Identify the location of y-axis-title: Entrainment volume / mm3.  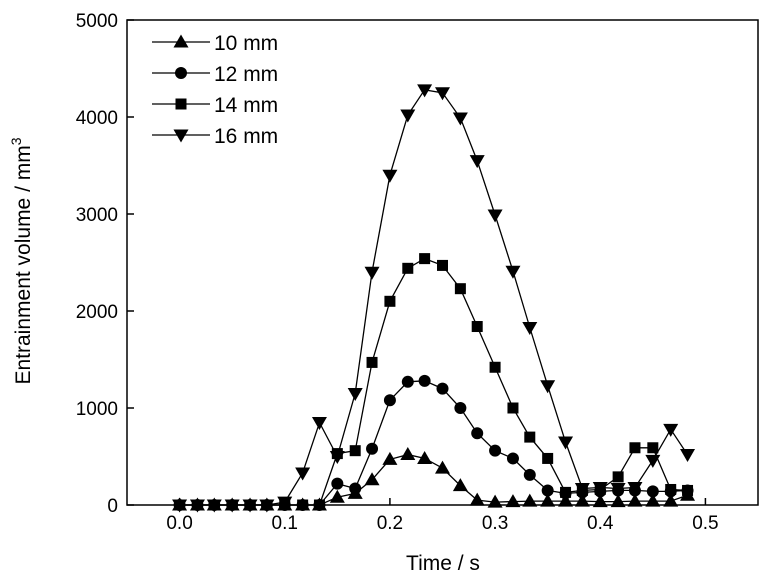
(21, 260).